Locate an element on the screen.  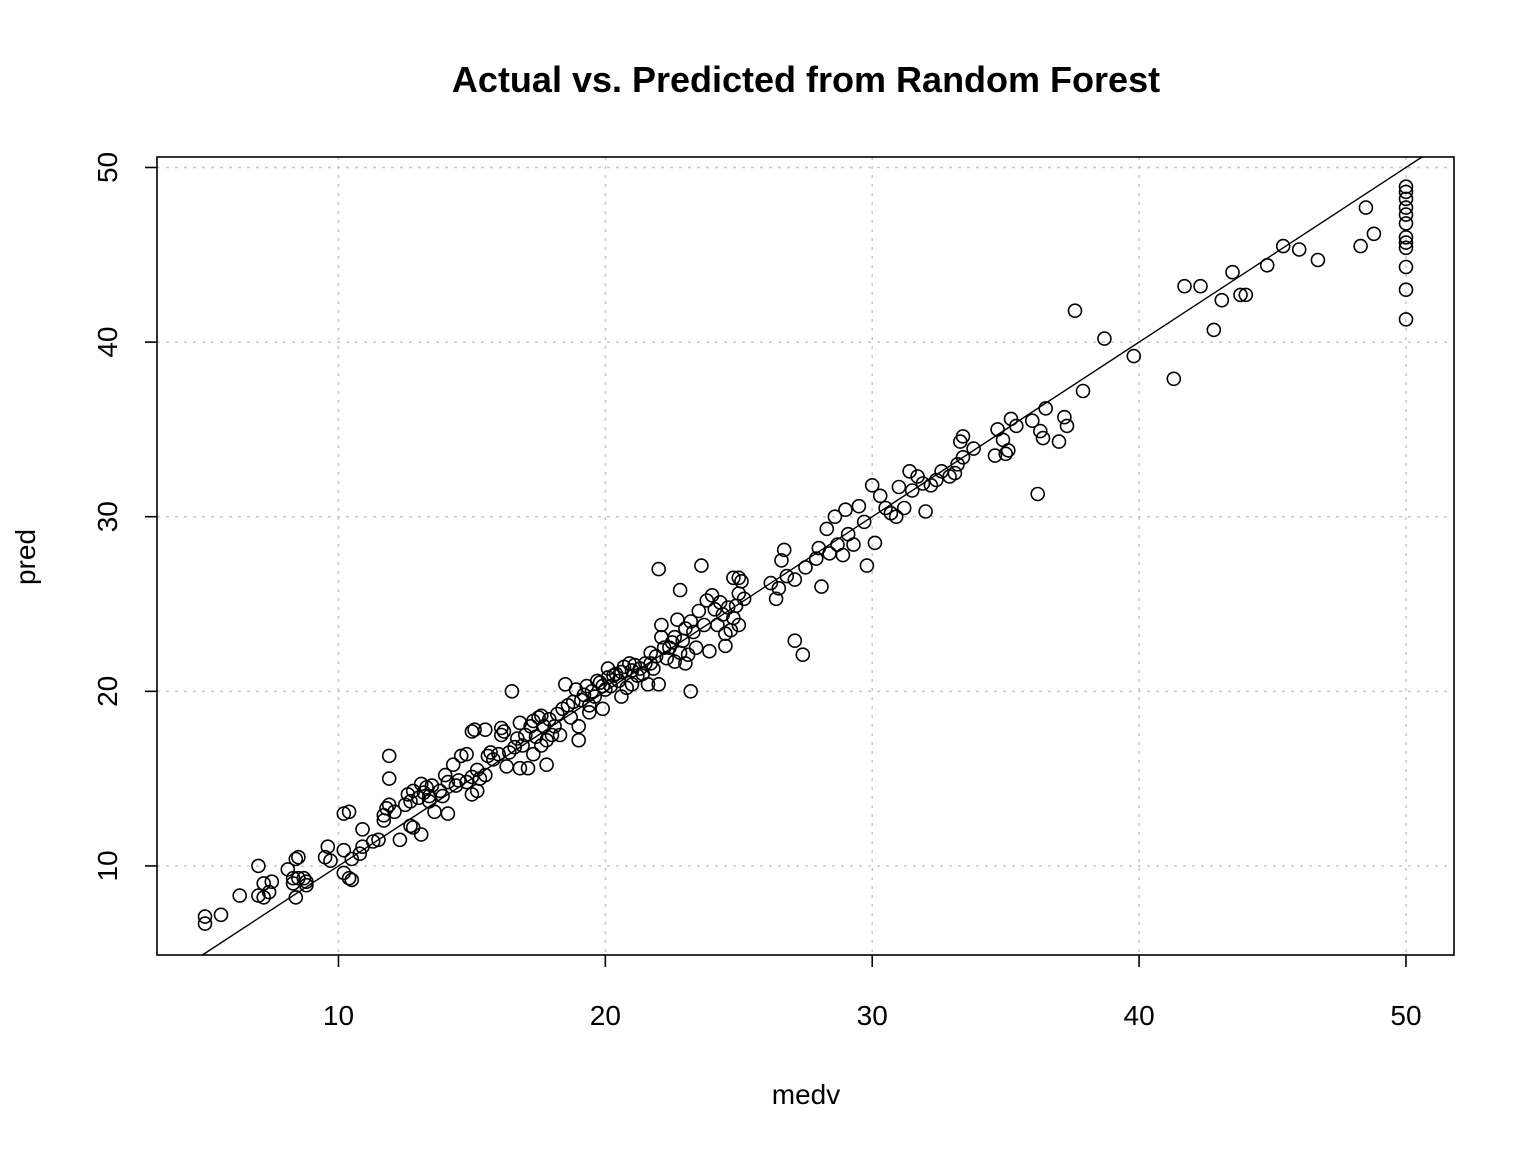
x-axis-label: medv is located at coordinates (806, 1094).